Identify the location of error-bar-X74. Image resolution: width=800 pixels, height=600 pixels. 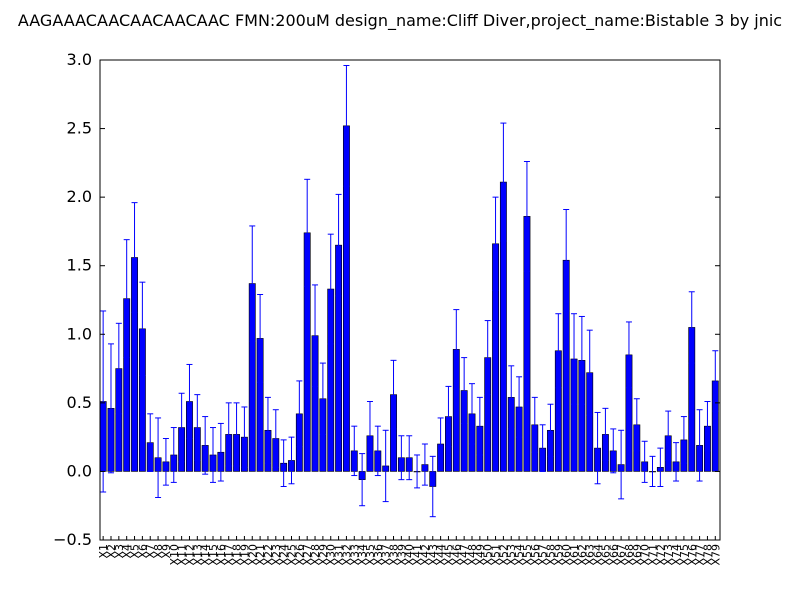
(676, 462).